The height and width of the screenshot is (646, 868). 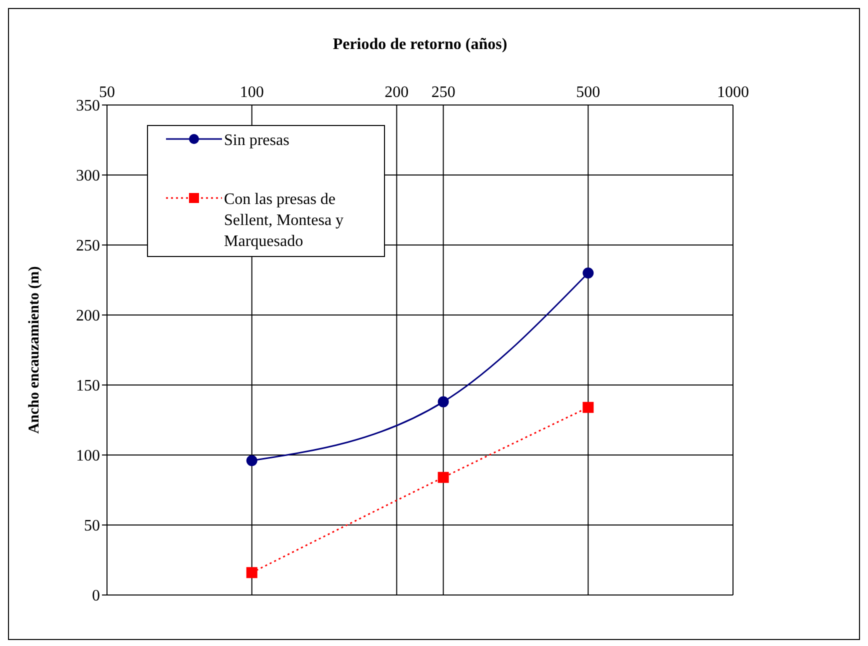 What do you see at coordinates (733, 92) in the screenshot?
I see `x-tick-label: 1000` at bounding box center [733, 92].